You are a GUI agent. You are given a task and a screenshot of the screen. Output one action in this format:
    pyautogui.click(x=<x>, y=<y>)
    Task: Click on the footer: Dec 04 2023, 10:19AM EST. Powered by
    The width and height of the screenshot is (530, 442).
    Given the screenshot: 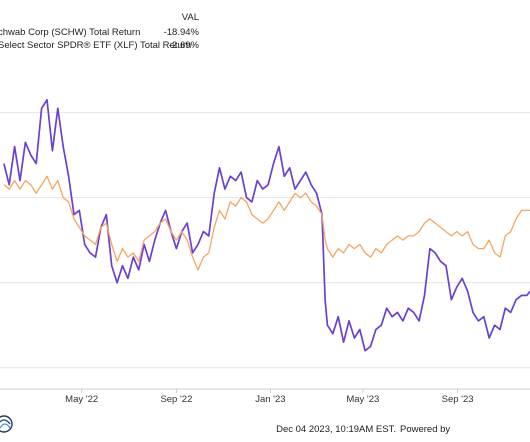 What is the action you would take?
    pyautogui.click(x=363, y=429)
    